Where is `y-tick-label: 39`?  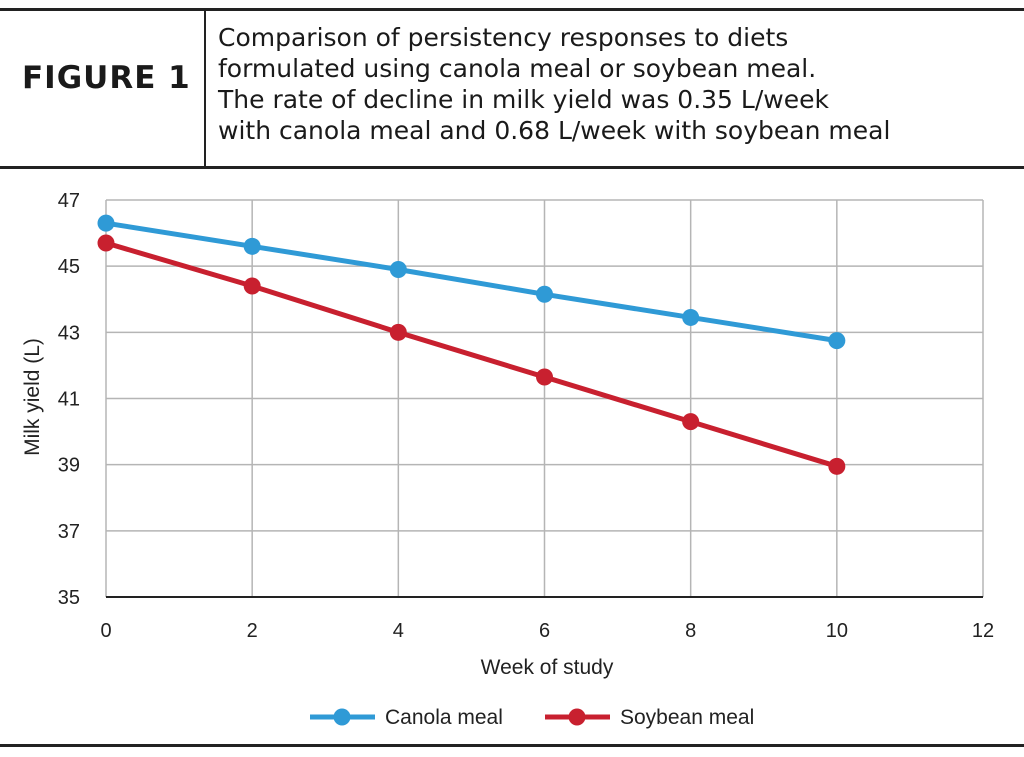
y-tick-label: 39 is located at coordinates (69, 466).